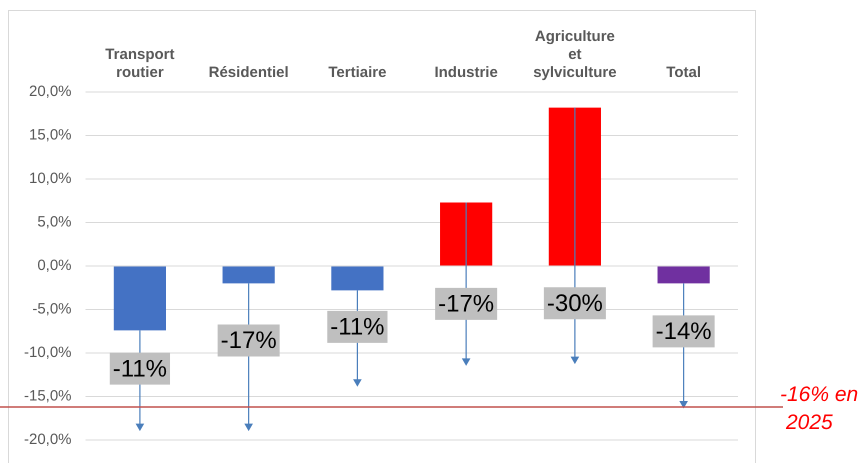 Image resolution: width=868 pixels, height=463 pixels. What do you see at coordinates (466, 73) in the screenshot?
I see `x-tick-label: Industrie` at bounding box center [466, 73].